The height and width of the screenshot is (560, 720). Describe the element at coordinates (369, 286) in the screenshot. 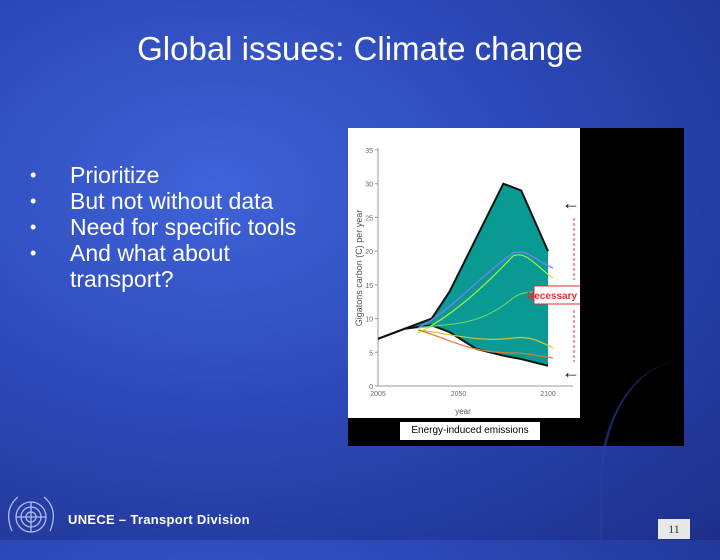

I see `y-tick-label: 15` at that location.